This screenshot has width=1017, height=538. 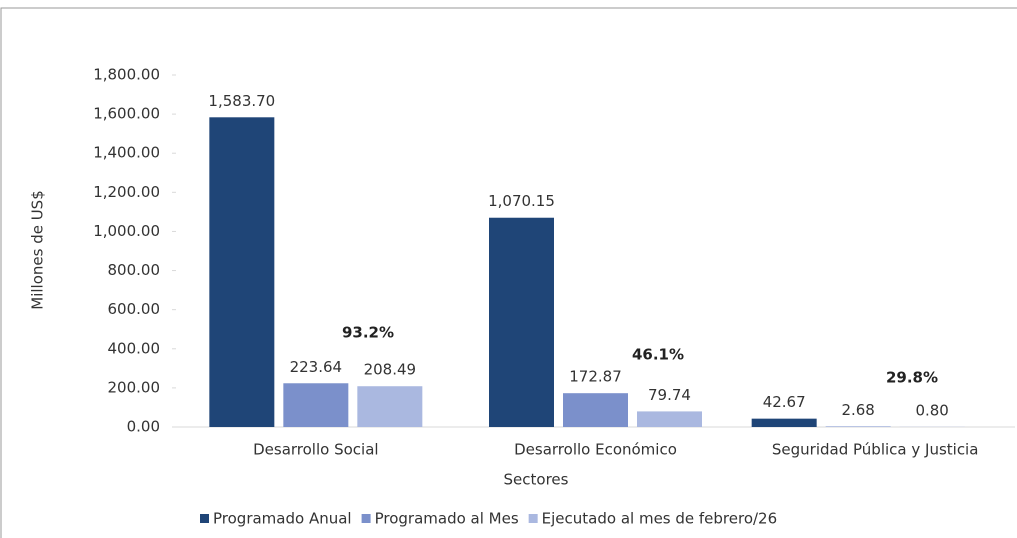 What do you see at coordinates (875, 450) in the screenshot?
I see `x-tick-label: Seguridad Pública y Justicia` at bounding box center [875, 450].